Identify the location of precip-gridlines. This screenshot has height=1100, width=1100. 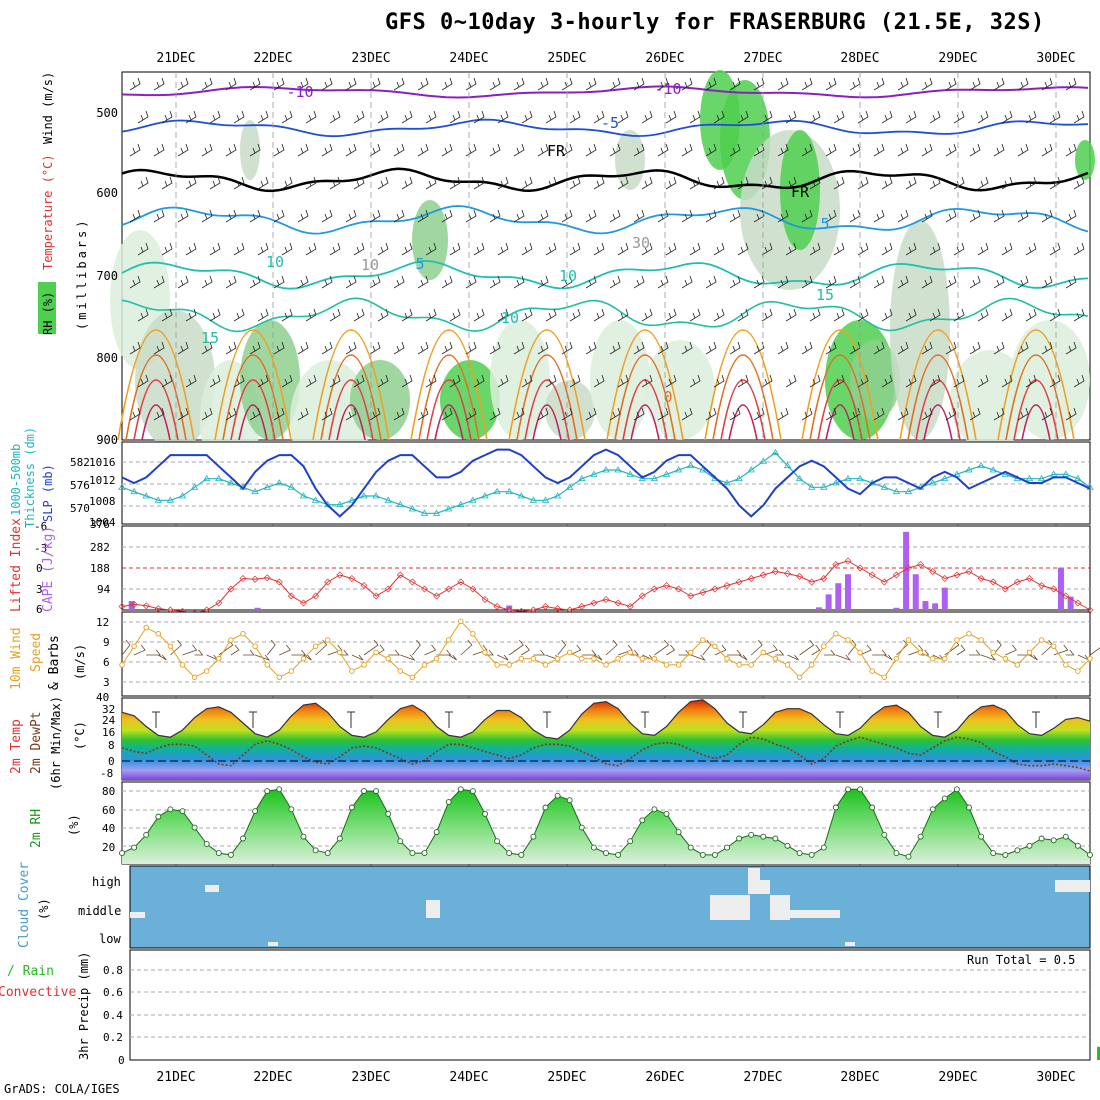
(610, 1003).